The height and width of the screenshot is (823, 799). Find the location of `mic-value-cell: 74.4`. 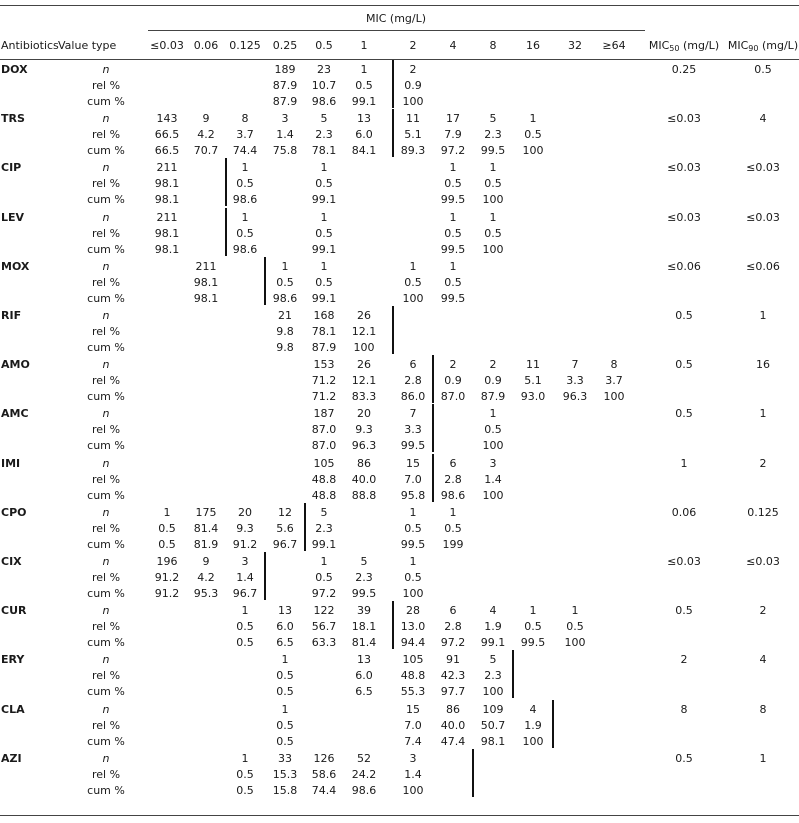

mic-value-cell: 74.4 is located at coordinates (324, 790).